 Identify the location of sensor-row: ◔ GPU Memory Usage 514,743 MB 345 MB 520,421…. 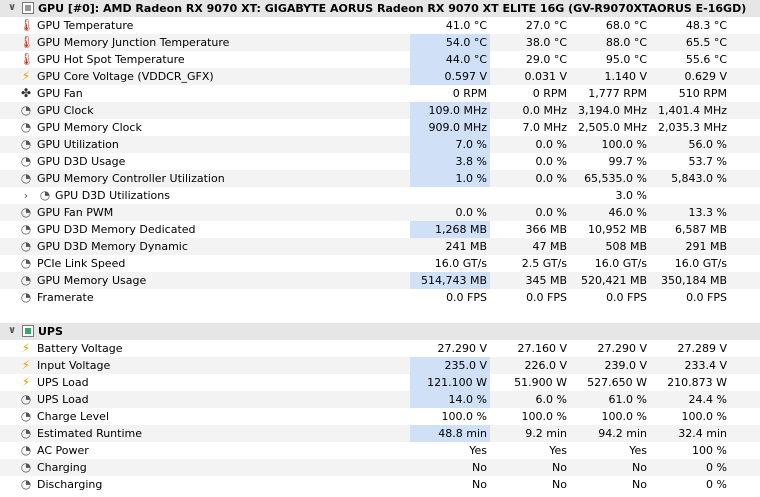
(380, 280).